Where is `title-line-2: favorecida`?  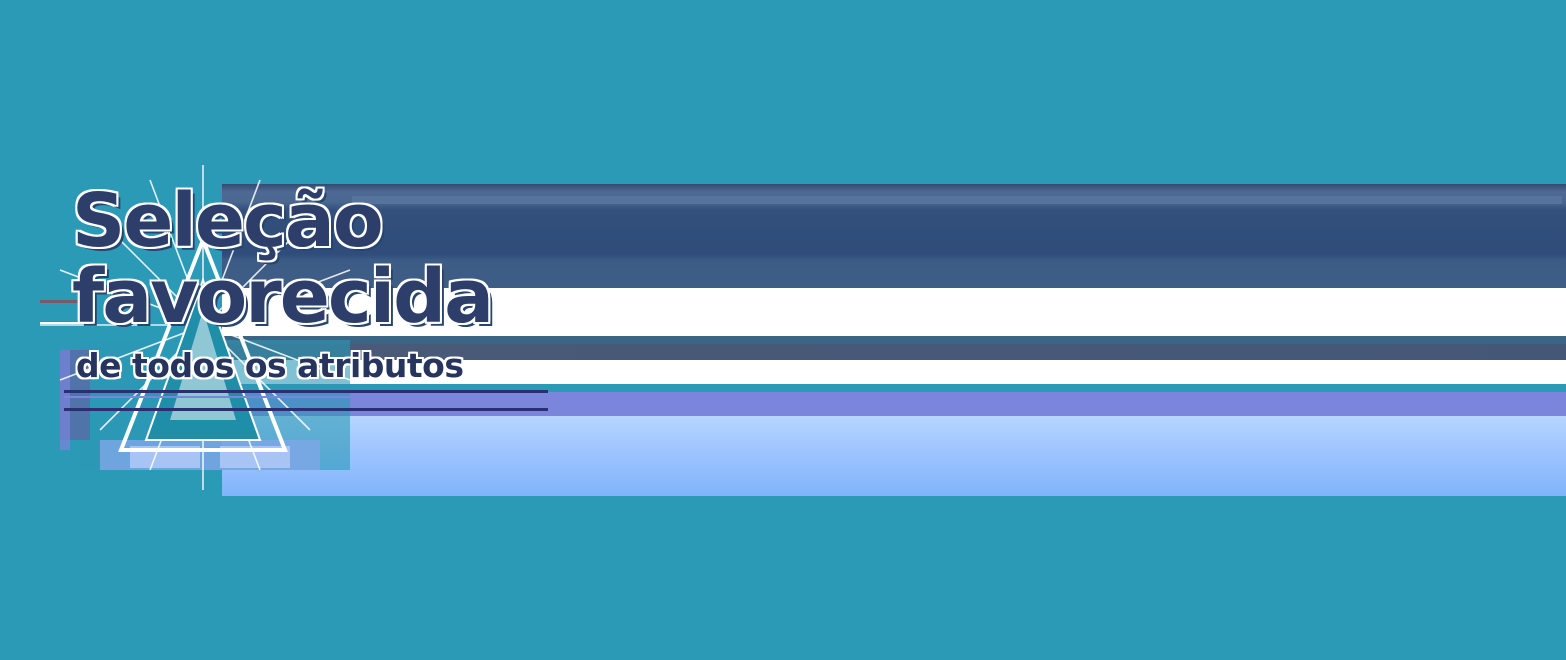
title-line-2: favorecida is located at coordinates (283, 297).